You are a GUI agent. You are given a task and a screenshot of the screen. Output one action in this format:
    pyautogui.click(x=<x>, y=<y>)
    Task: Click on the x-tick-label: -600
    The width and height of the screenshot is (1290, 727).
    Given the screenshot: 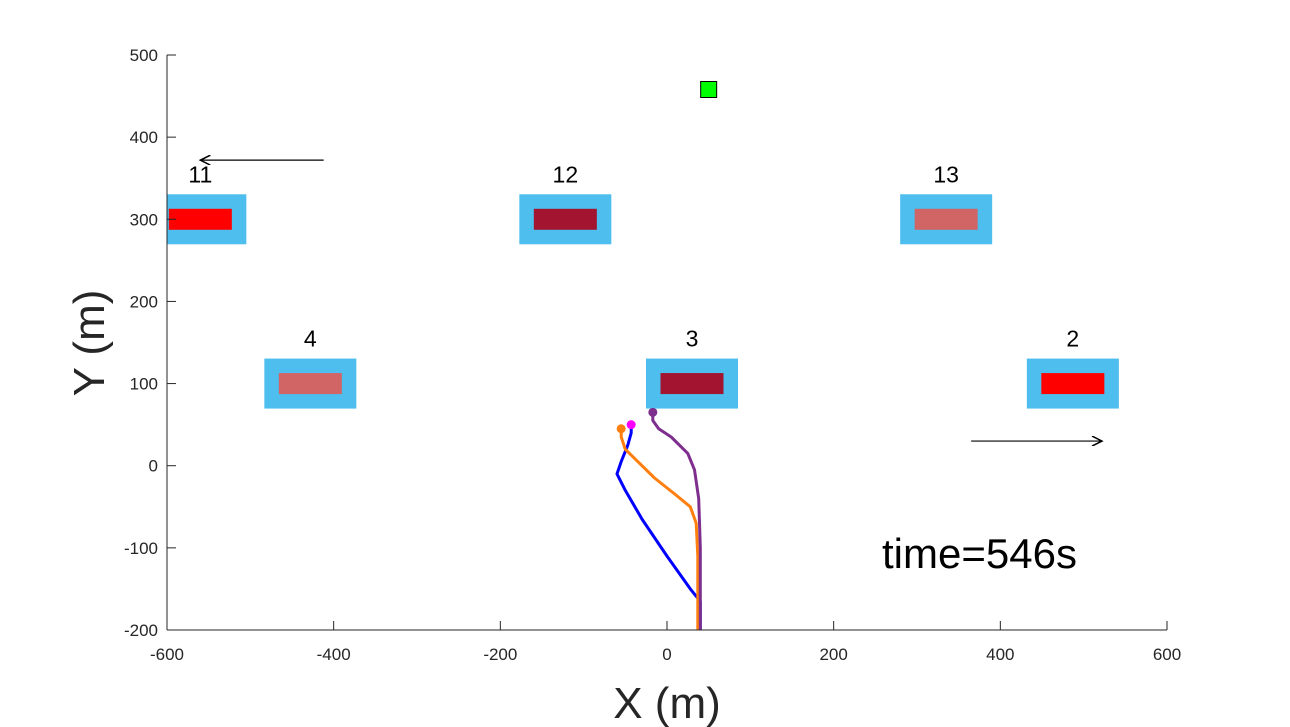 What is the action you would take?
    pyautogui.click(x=167, y=654)
    